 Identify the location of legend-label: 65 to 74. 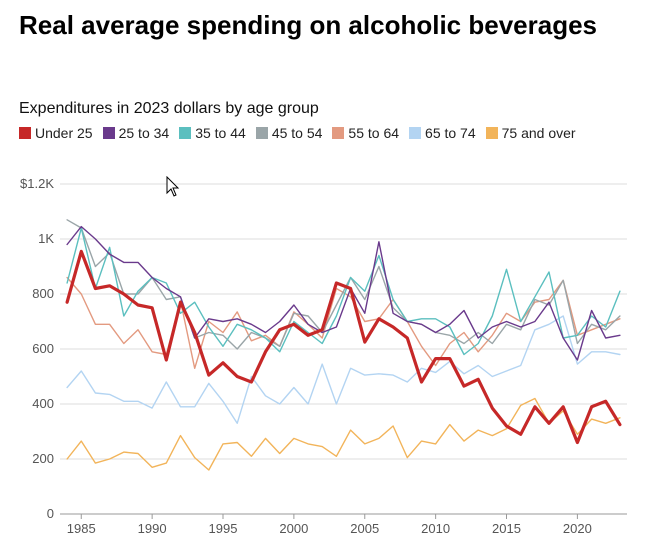
(450, 133).